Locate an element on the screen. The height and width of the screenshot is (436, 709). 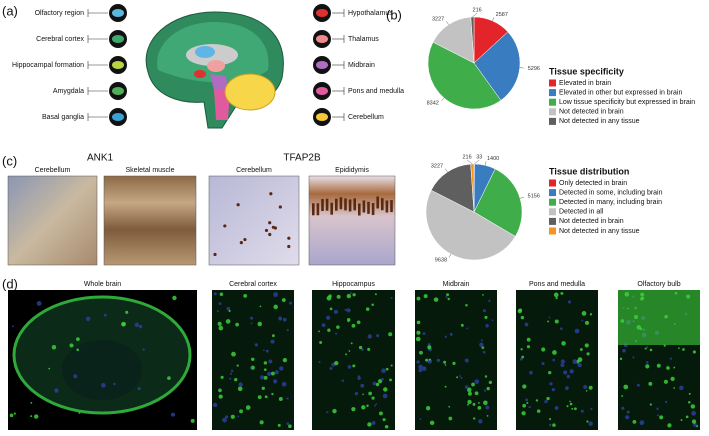
value-label: 5156 is located at coordinates (534, 197).